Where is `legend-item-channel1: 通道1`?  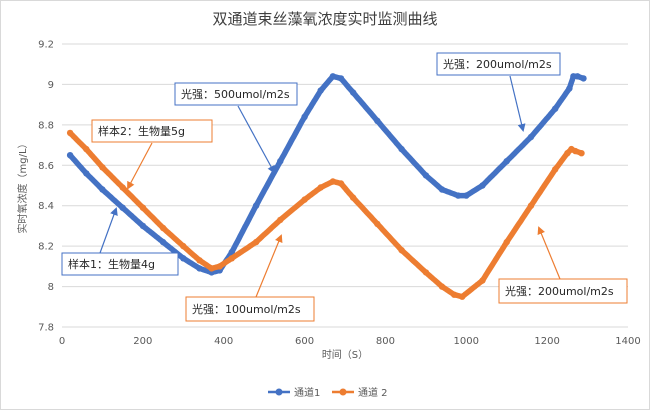 legend-item-channel1: 通道1 is located at coordinates (294, 392).